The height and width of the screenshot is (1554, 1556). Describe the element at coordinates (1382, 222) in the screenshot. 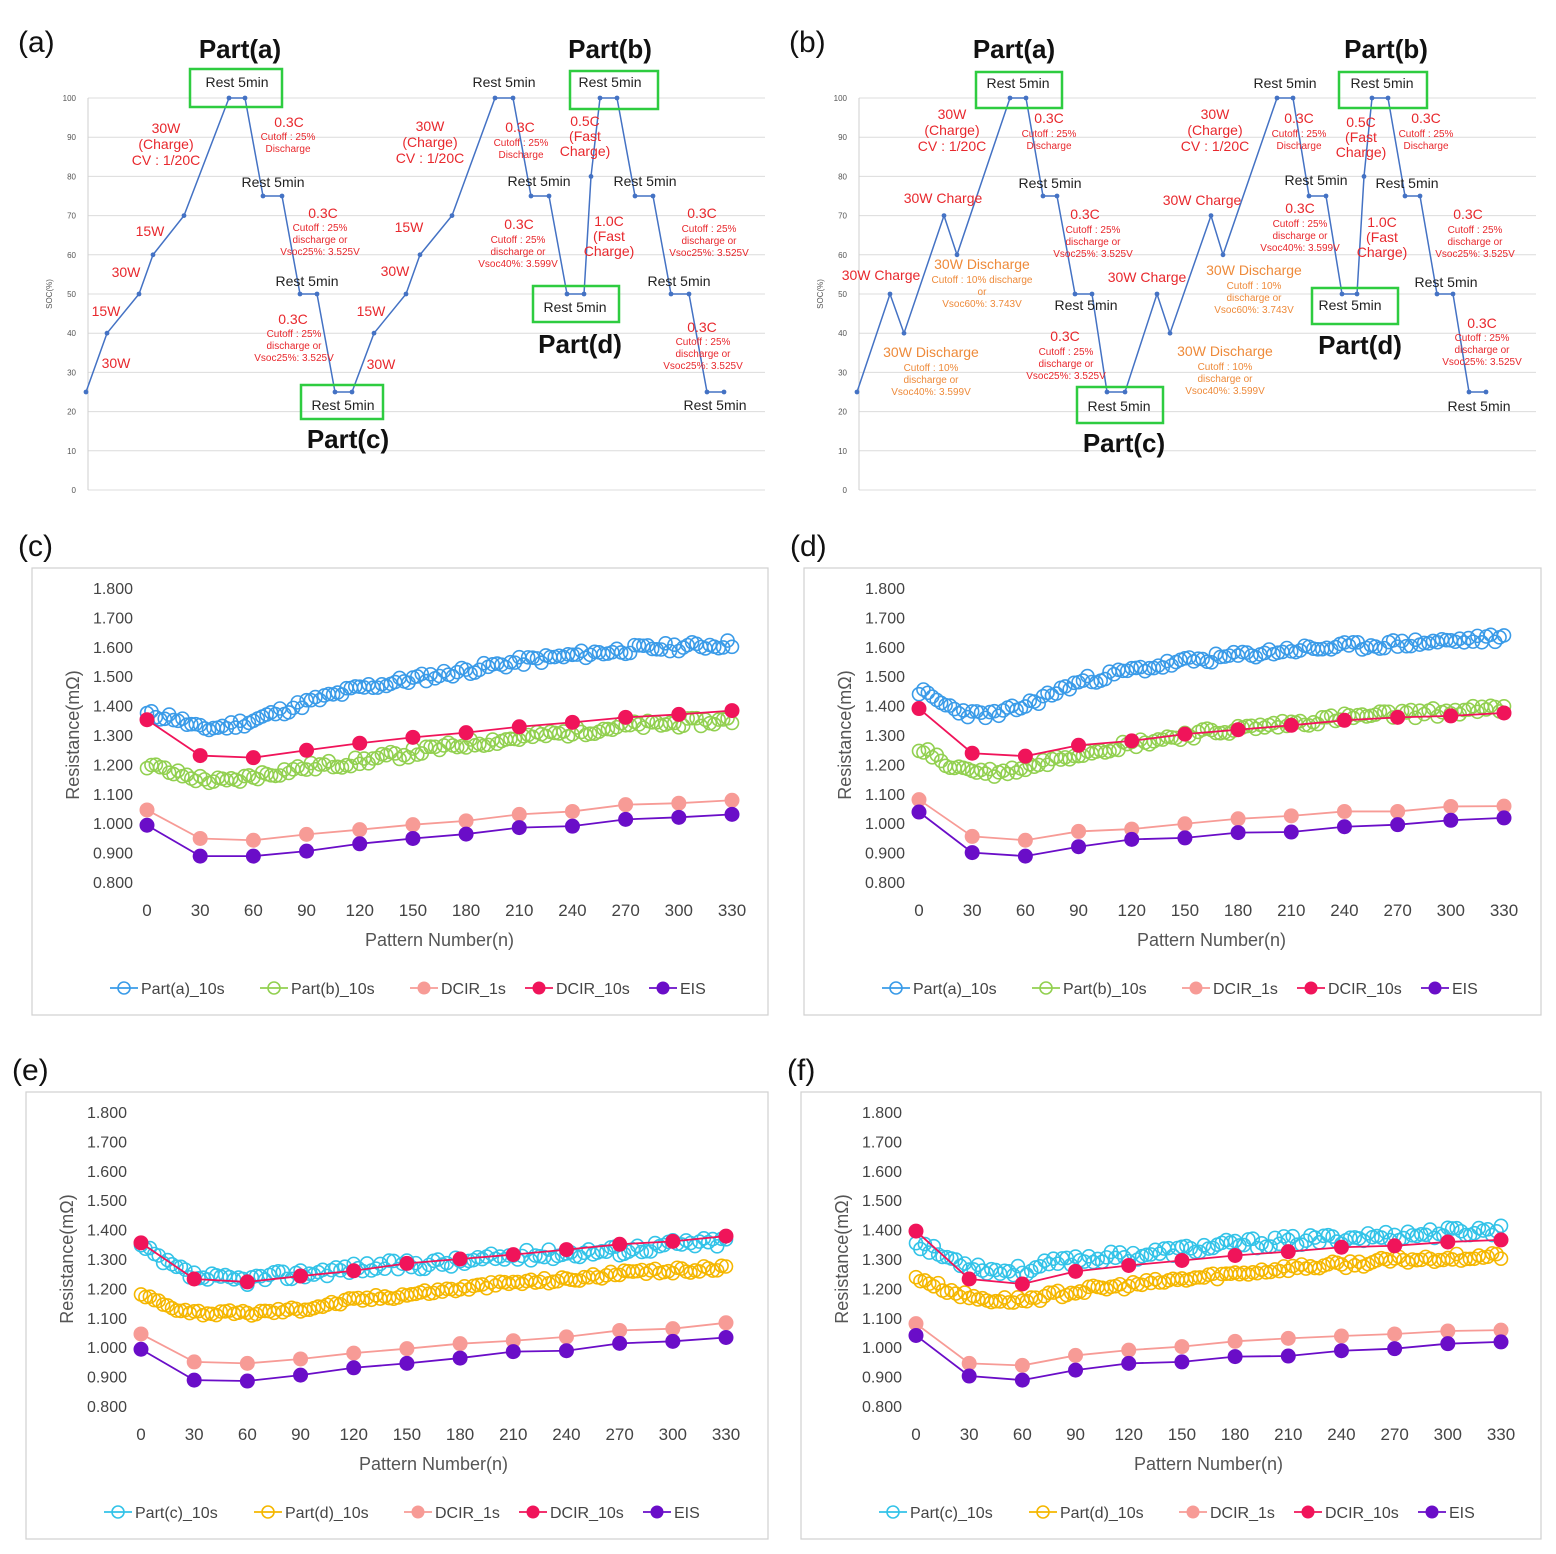

I see `fast-charge-note: 1.0C` at that location.